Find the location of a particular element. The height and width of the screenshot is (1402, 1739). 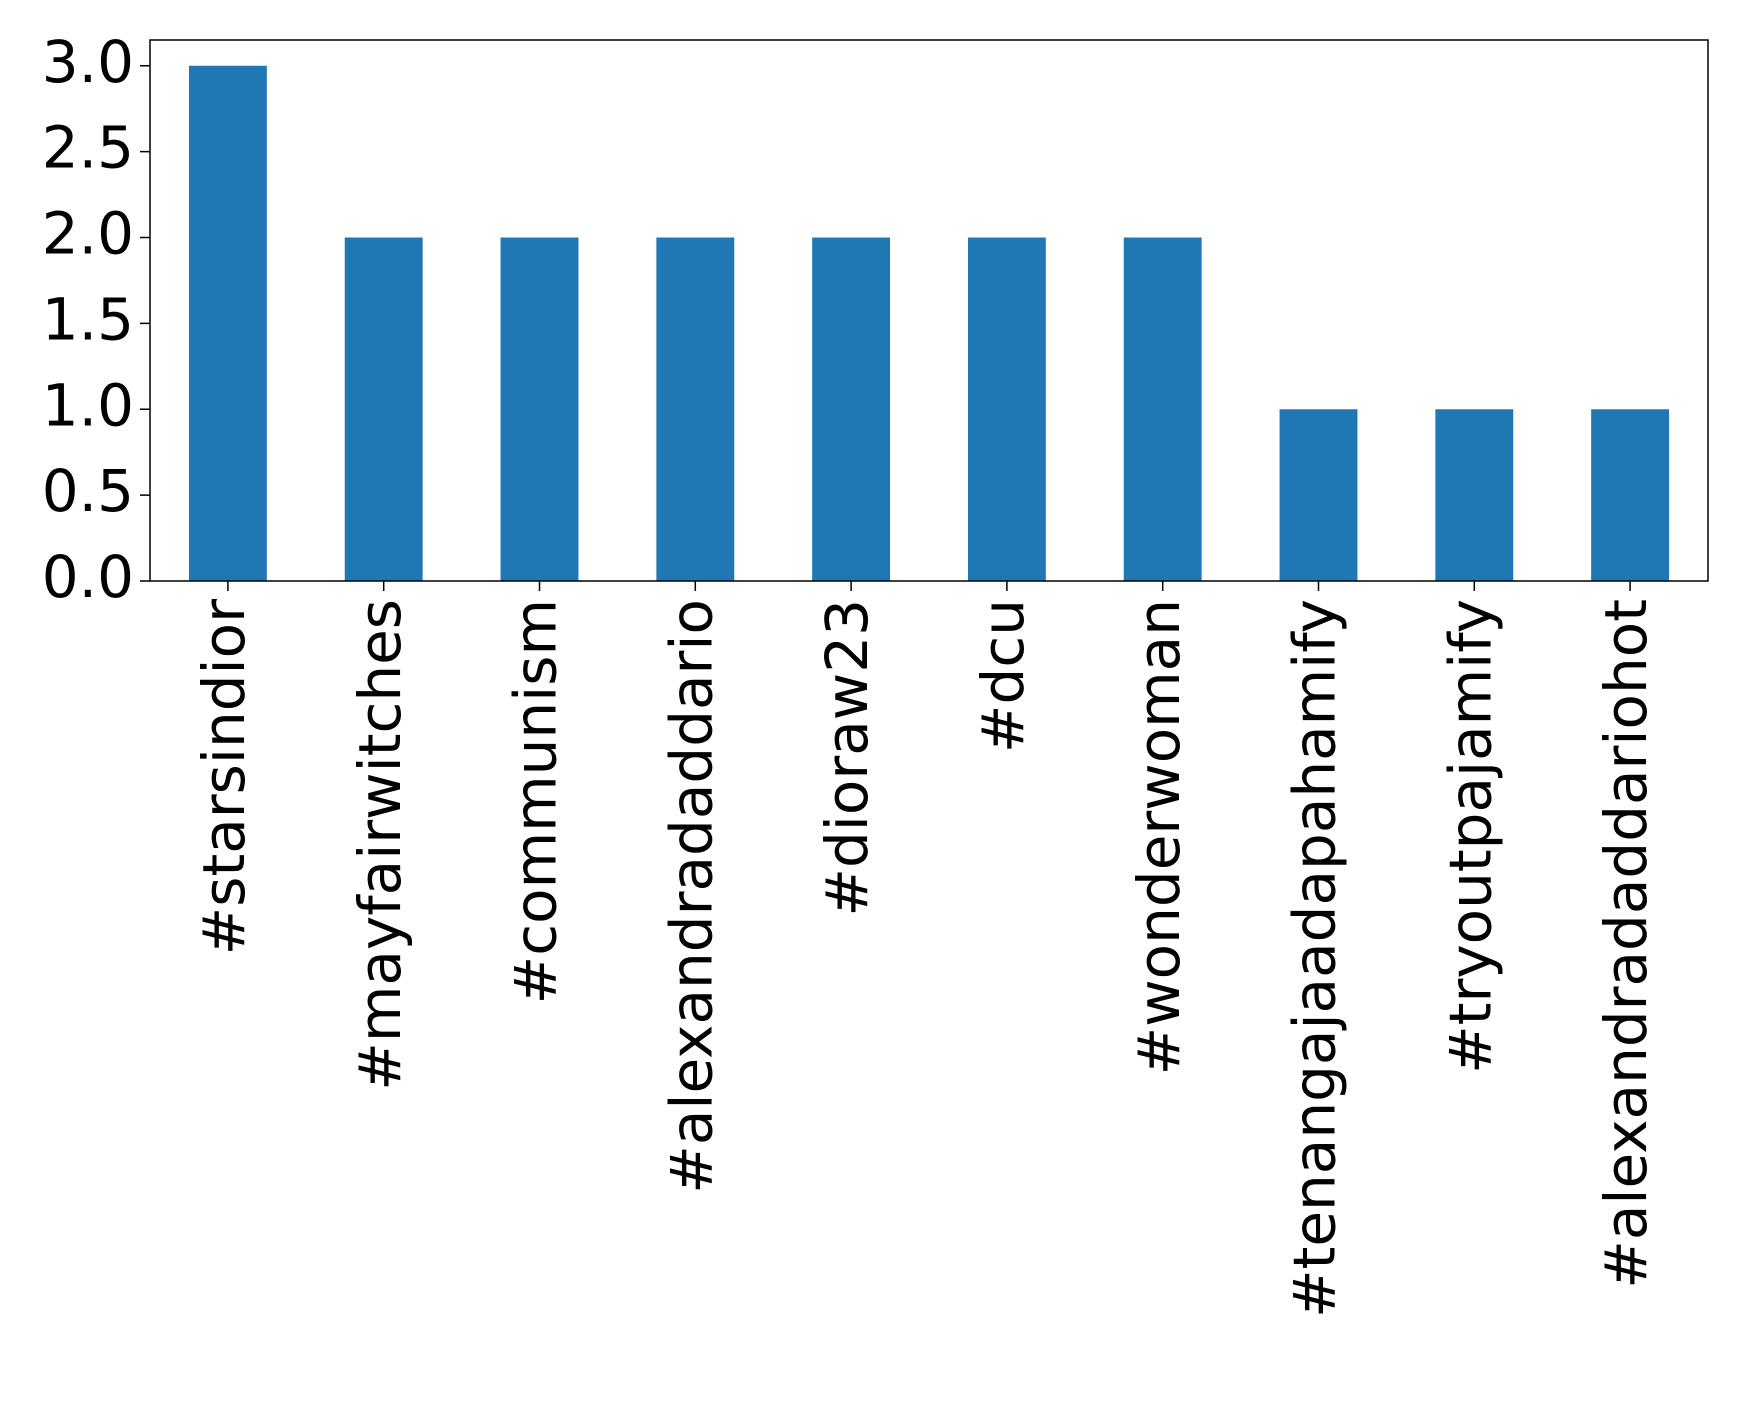

x-tick-label-0: #starsindior is located at coordinates (224, 777).